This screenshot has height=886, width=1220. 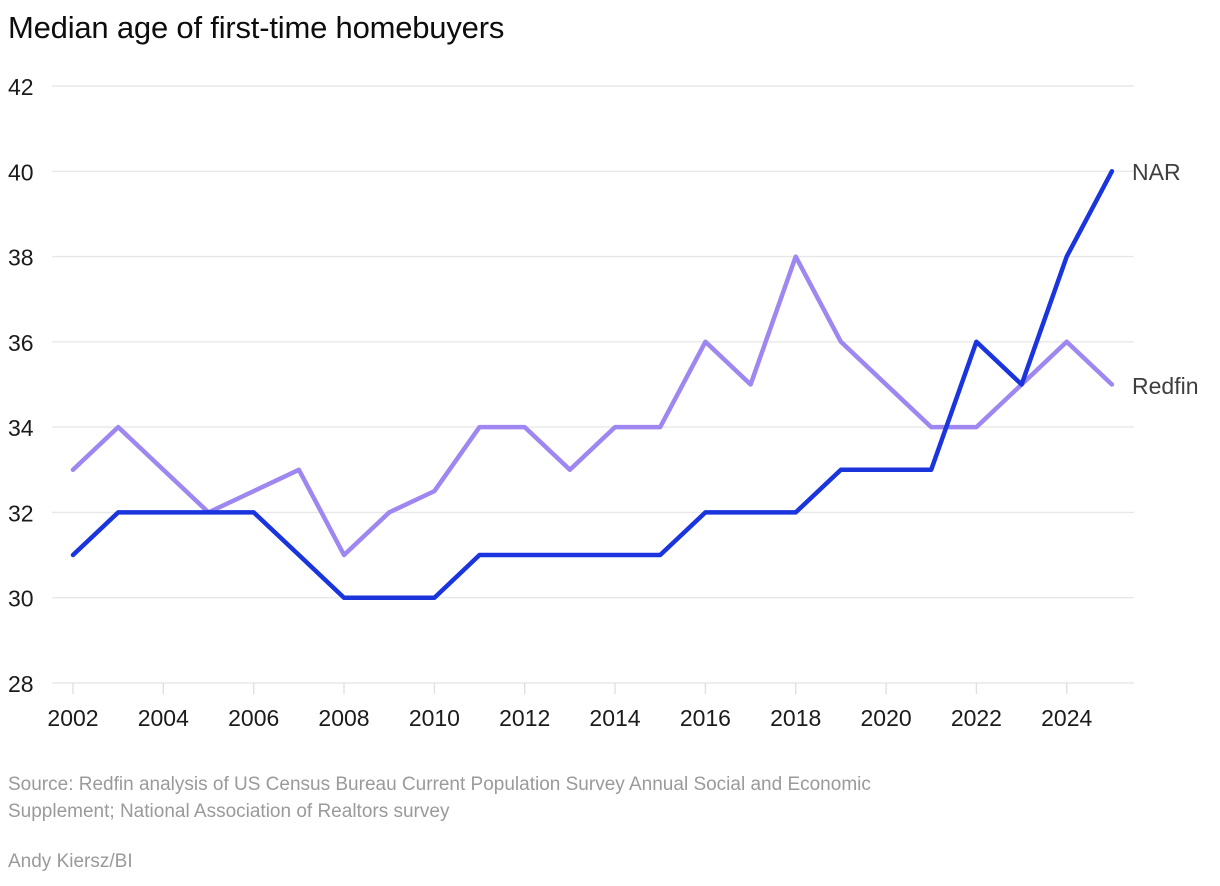 What do you see at coordinates (434, 718) in the screenshot?
I see `x-tick-label: 2010` at bounding box center [434, 718].